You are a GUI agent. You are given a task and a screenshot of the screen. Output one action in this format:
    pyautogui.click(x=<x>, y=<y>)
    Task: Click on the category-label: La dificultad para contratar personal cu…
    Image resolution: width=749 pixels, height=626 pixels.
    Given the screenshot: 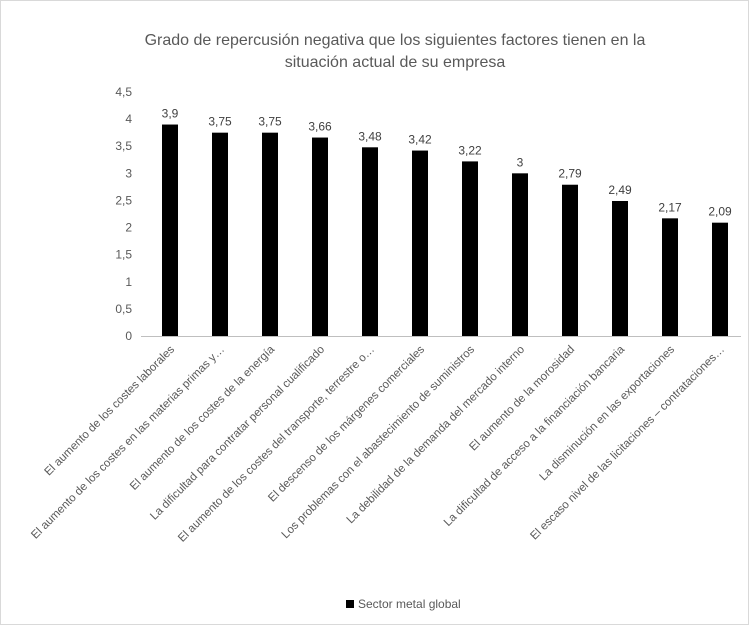 What is the action you would take?
    pyautogui.click(x=237, y=433)
    